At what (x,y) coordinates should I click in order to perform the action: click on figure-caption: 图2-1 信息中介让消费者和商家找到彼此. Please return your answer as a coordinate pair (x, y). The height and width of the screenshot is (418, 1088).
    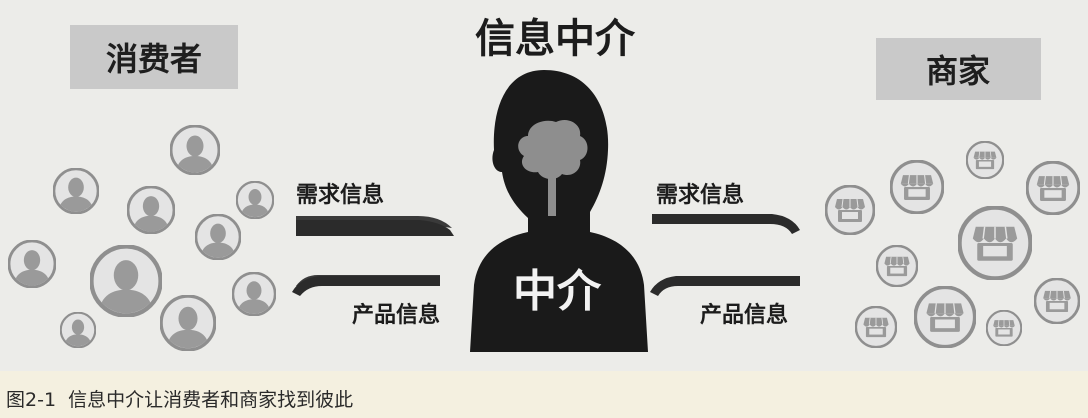
    Looking at the image, I should click on (180, 400).